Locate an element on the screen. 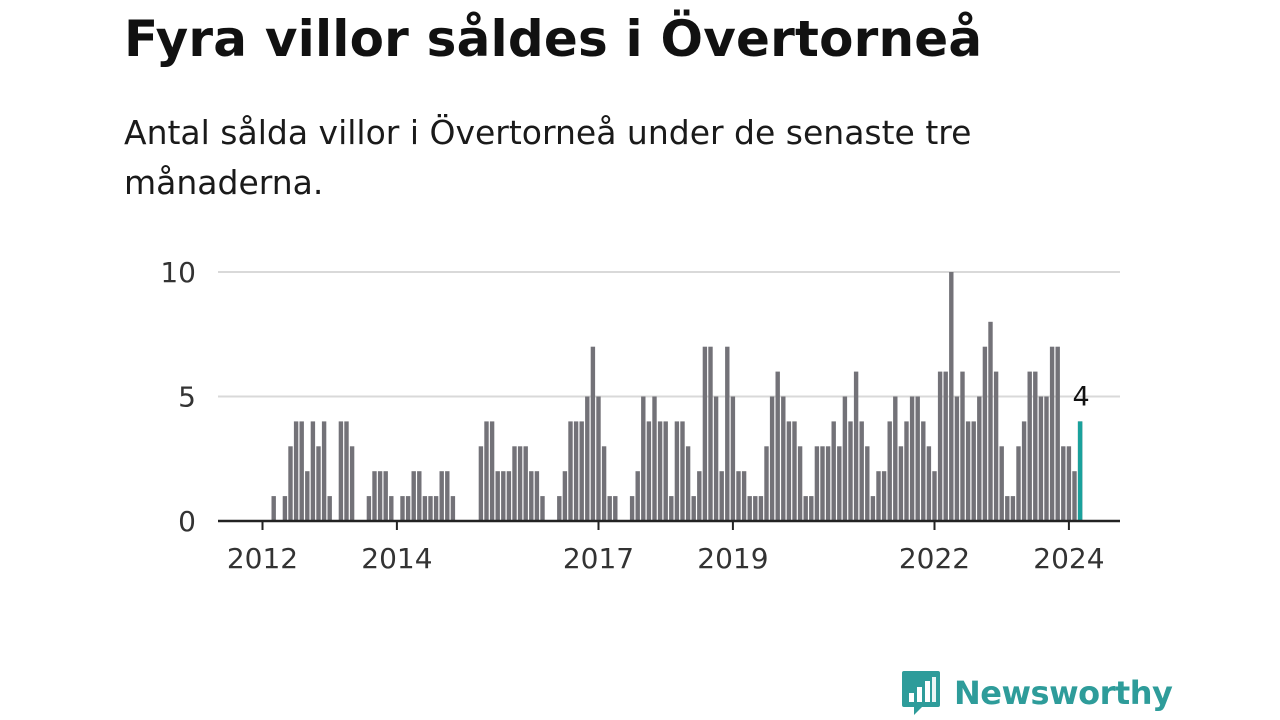  y-tick-label: 10 is located at coordinates (178, 272).